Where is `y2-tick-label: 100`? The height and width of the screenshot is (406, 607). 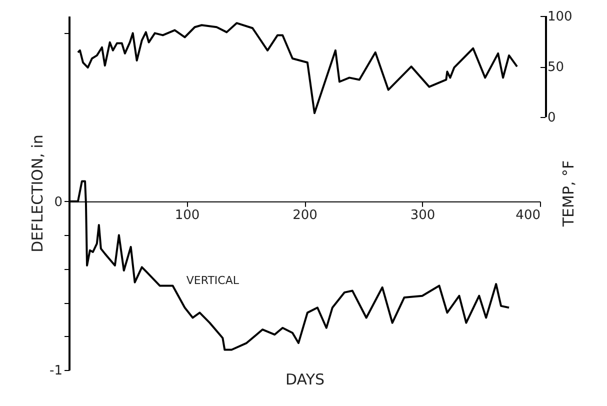 y2-tick-label: 100 is located at coordinates (560, 17).